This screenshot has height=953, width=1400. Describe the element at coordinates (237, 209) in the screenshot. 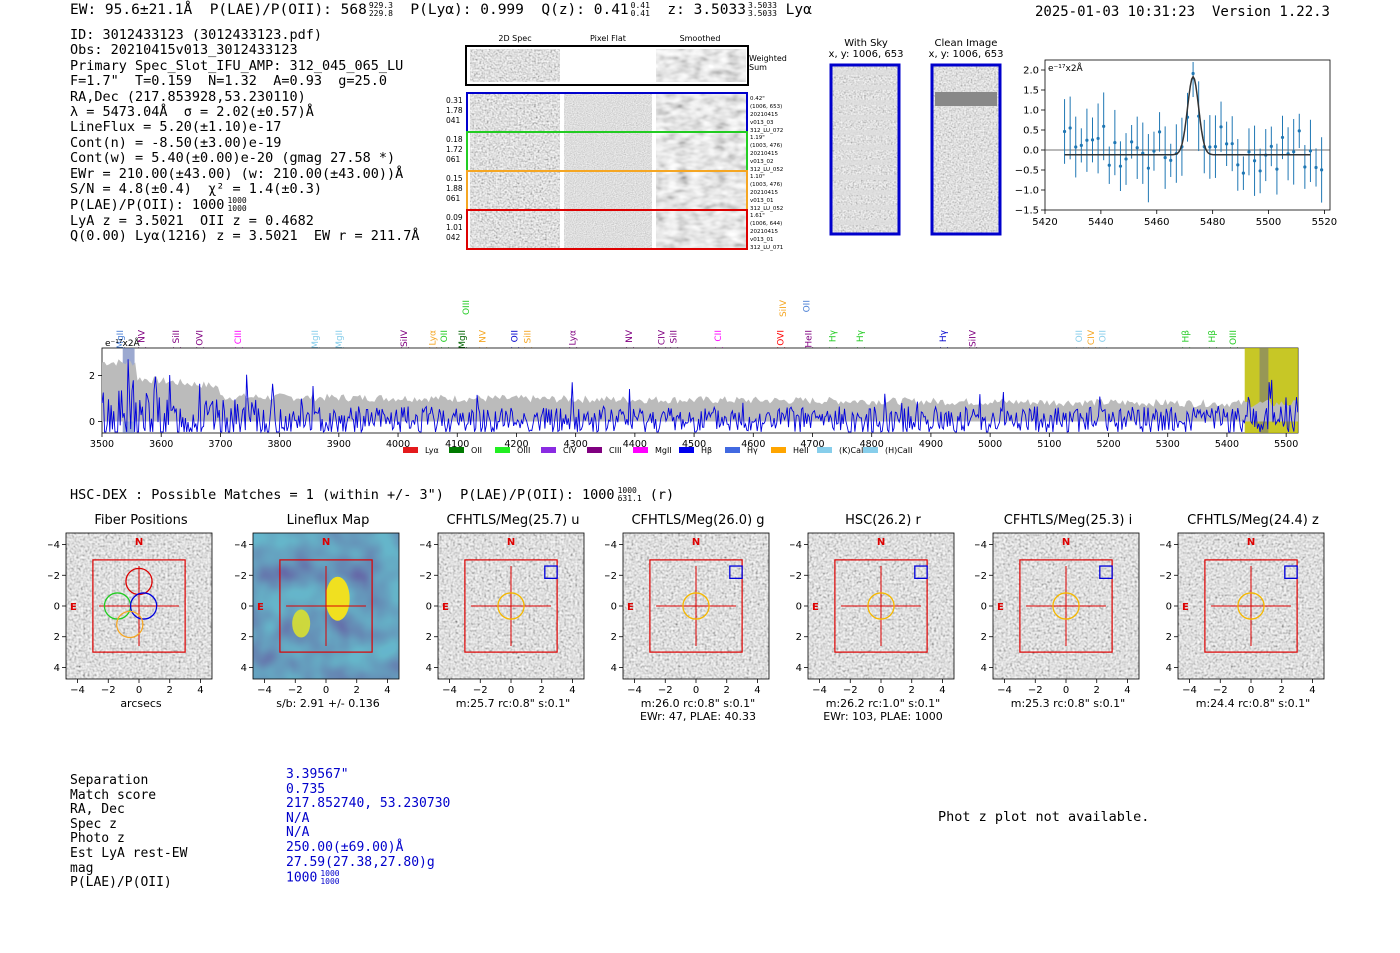

I see `info-plae-lo: 1000` at that location.